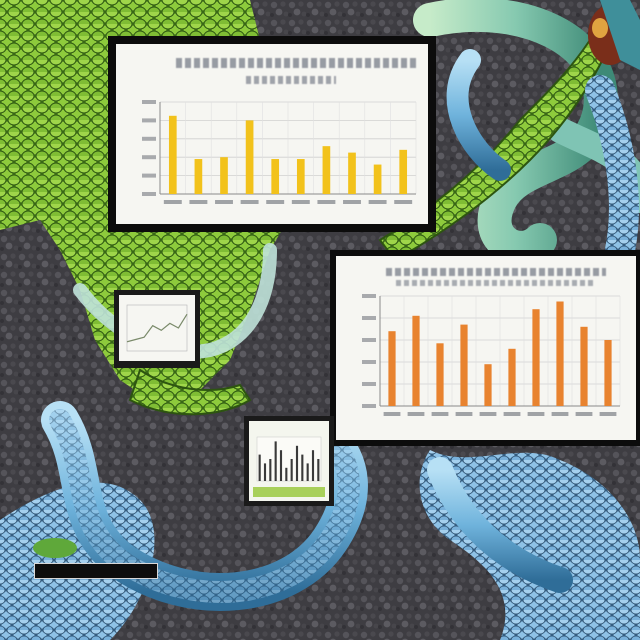 This screenshot has width=640, height=640. Describe the element at coordinates (190, 392) in the screenshot. I see `green-claw-arm` at that location.